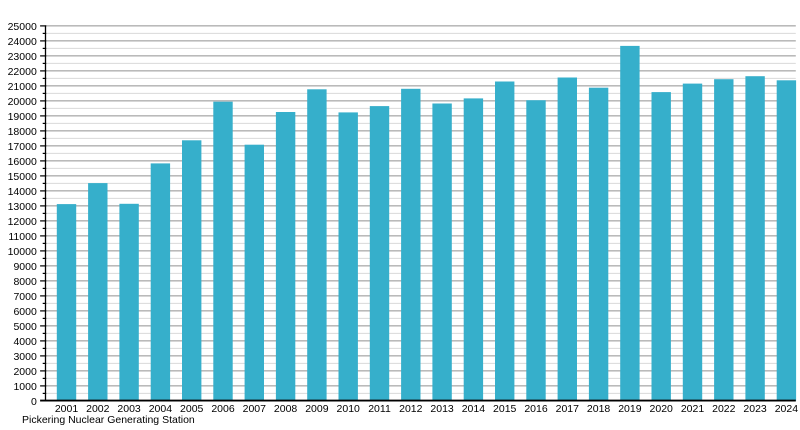 This screenshot has width=800, height=430. Describe the element at coordinates (662, 409) in the screenshot. I see `svg-text: 2020` at that location.